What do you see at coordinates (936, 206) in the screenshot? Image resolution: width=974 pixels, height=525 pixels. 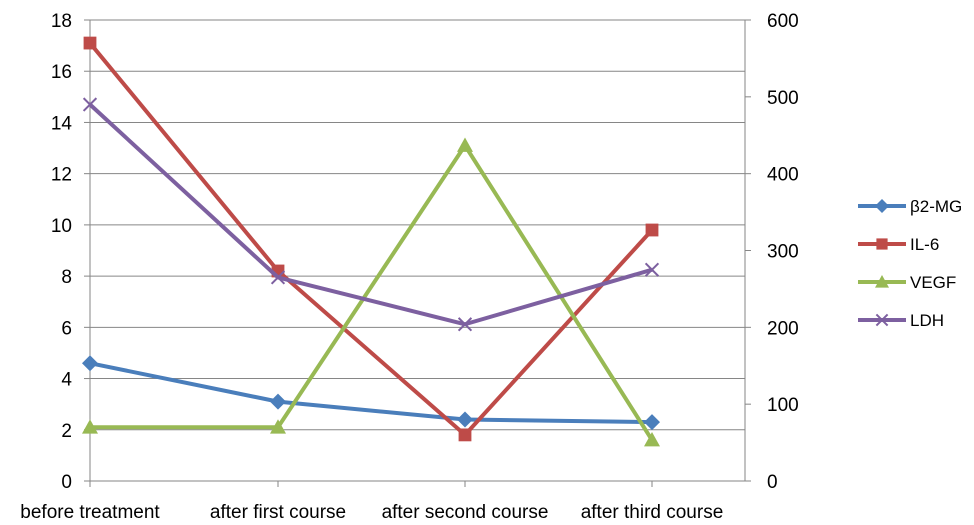 I see `legend-label: β2-MG` at bounding box center [936, 206].